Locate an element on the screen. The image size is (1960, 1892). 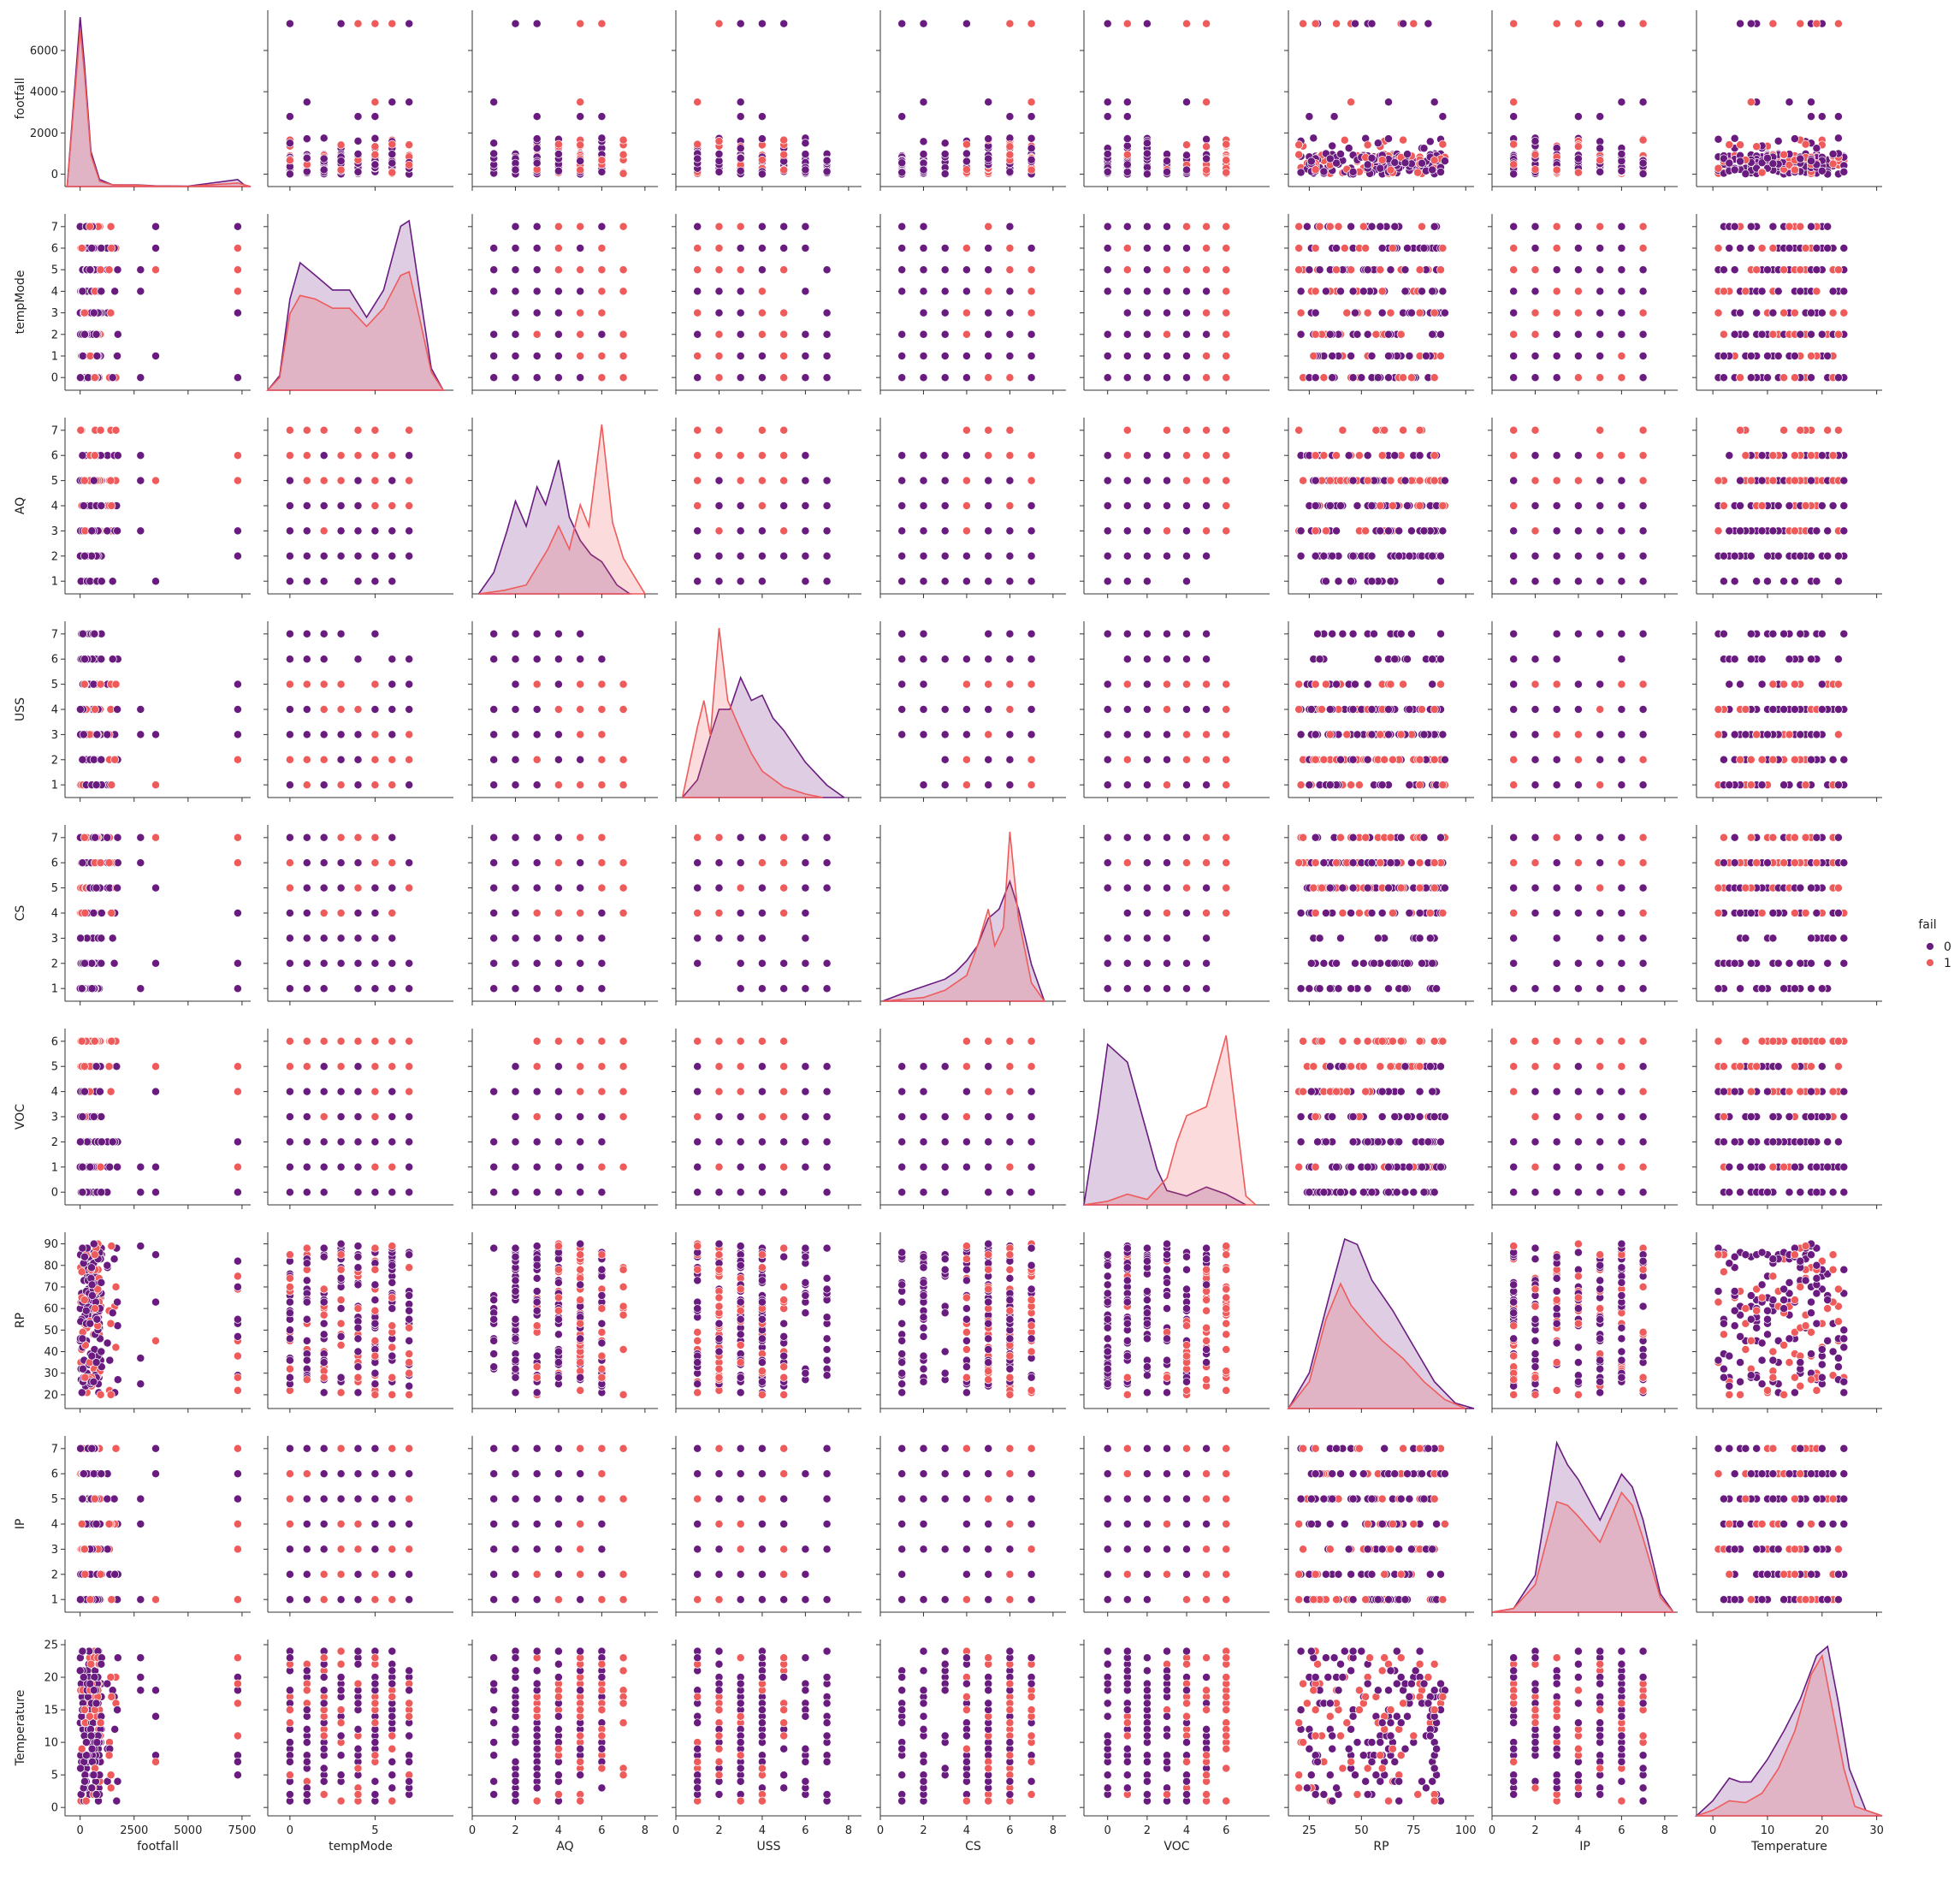
y-tick-label: 5 is located at coordinates (54, 270).